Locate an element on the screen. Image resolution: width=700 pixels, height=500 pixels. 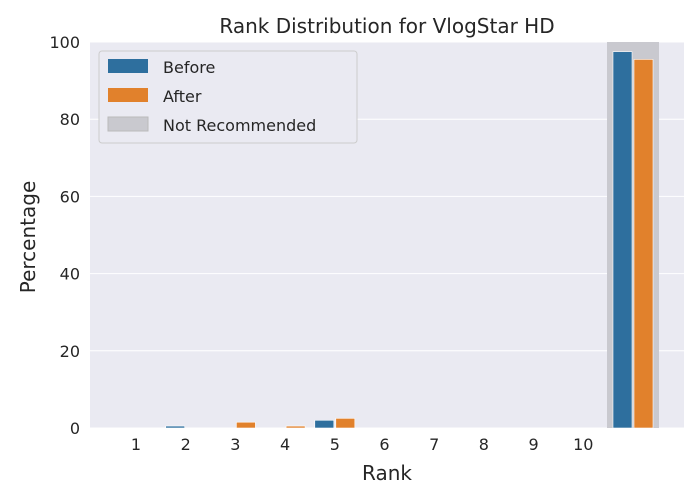
x-tick-label: 8 is located at coordinates (484, 444).